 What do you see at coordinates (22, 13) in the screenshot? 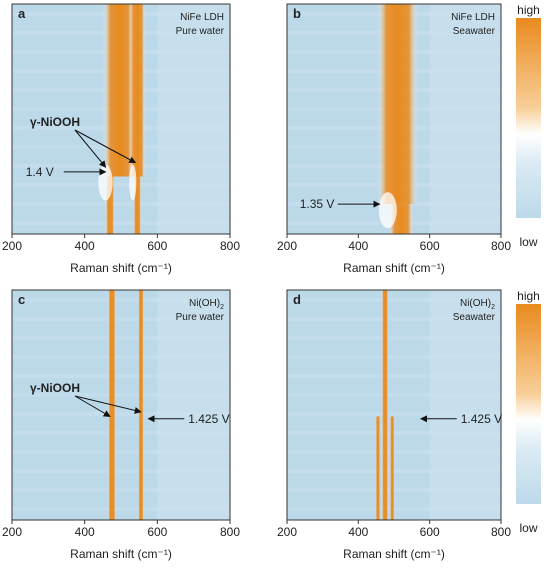
I see `panel-letter: a` at bounding box center [22, 13].